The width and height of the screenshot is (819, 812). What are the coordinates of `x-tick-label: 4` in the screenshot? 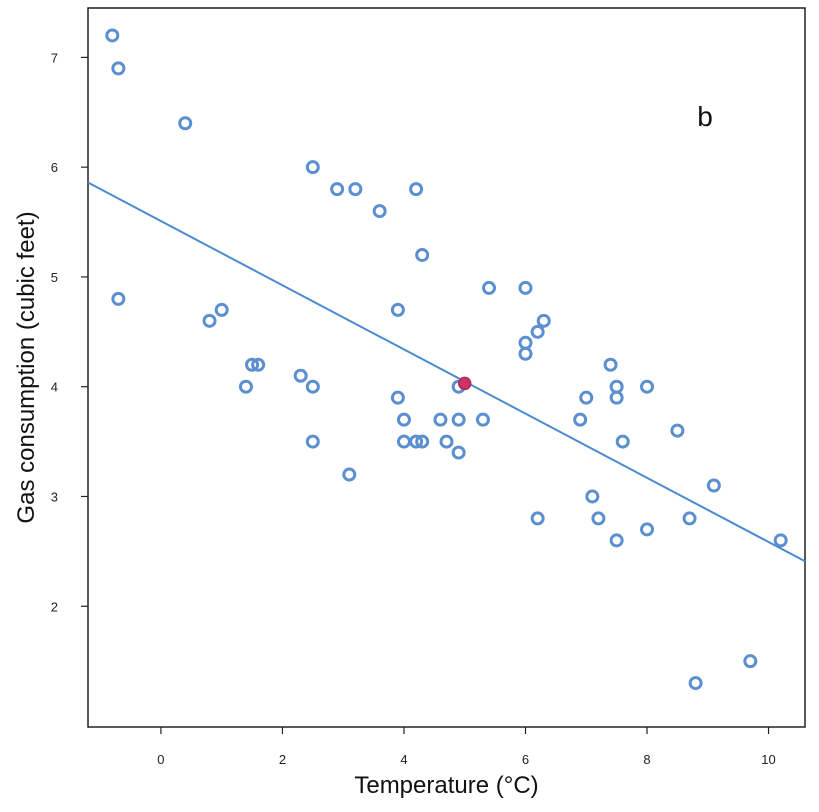 It's located at (403, 759).